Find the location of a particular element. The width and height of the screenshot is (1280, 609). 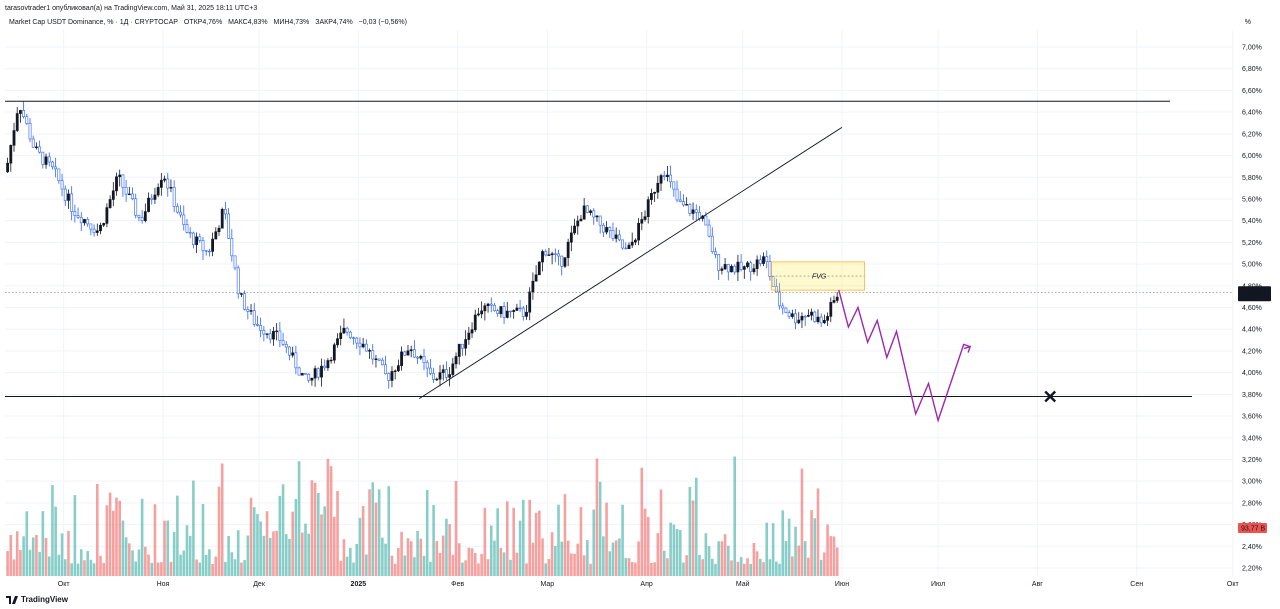

x-tick-label: Июл is located at coordinates (938, 584).